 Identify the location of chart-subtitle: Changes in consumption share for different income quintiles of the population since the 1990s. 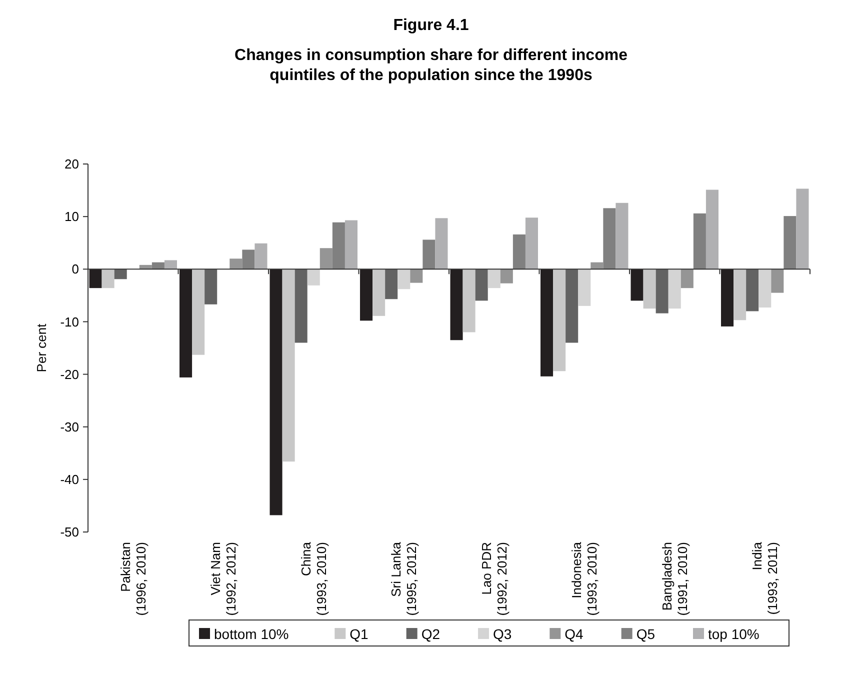
(431, 65).